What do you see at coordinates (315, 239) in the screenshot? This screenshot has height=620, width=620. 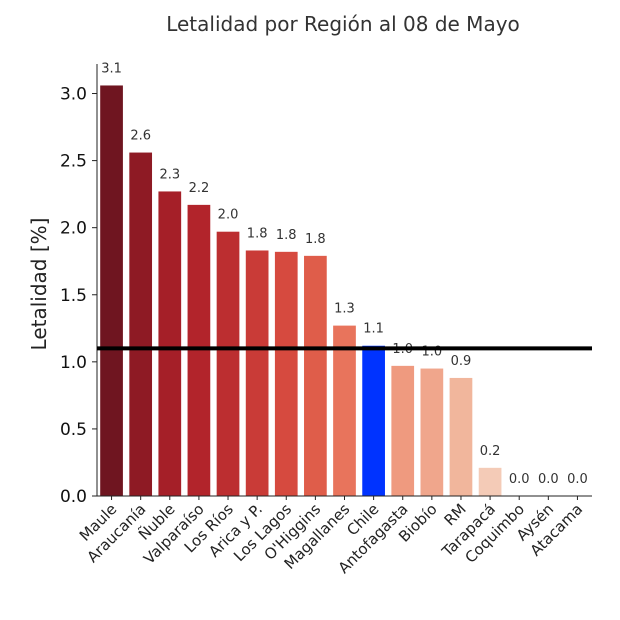 I see `data-label-7: 1.8` at bounding box center [315, 239].